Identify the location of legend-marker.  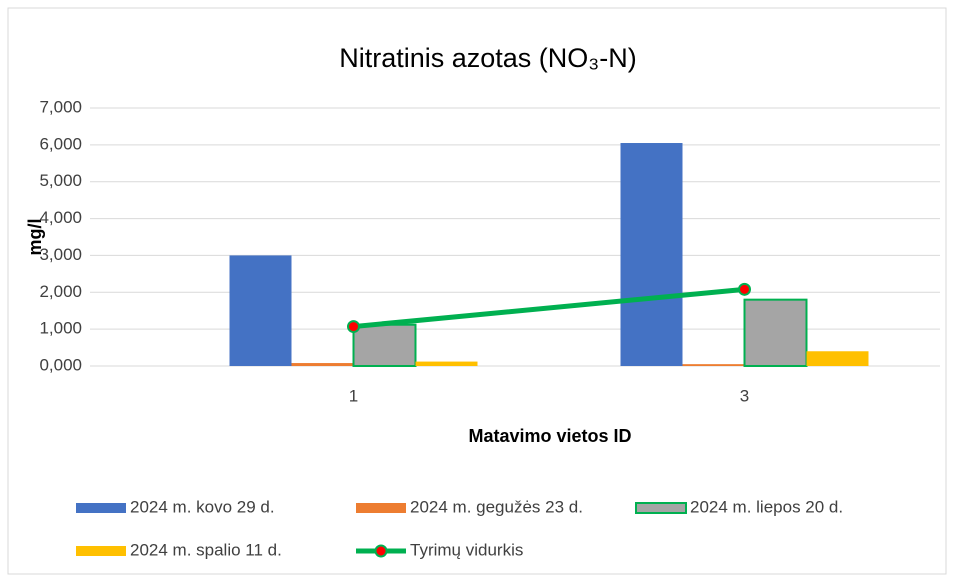
(381, 551).